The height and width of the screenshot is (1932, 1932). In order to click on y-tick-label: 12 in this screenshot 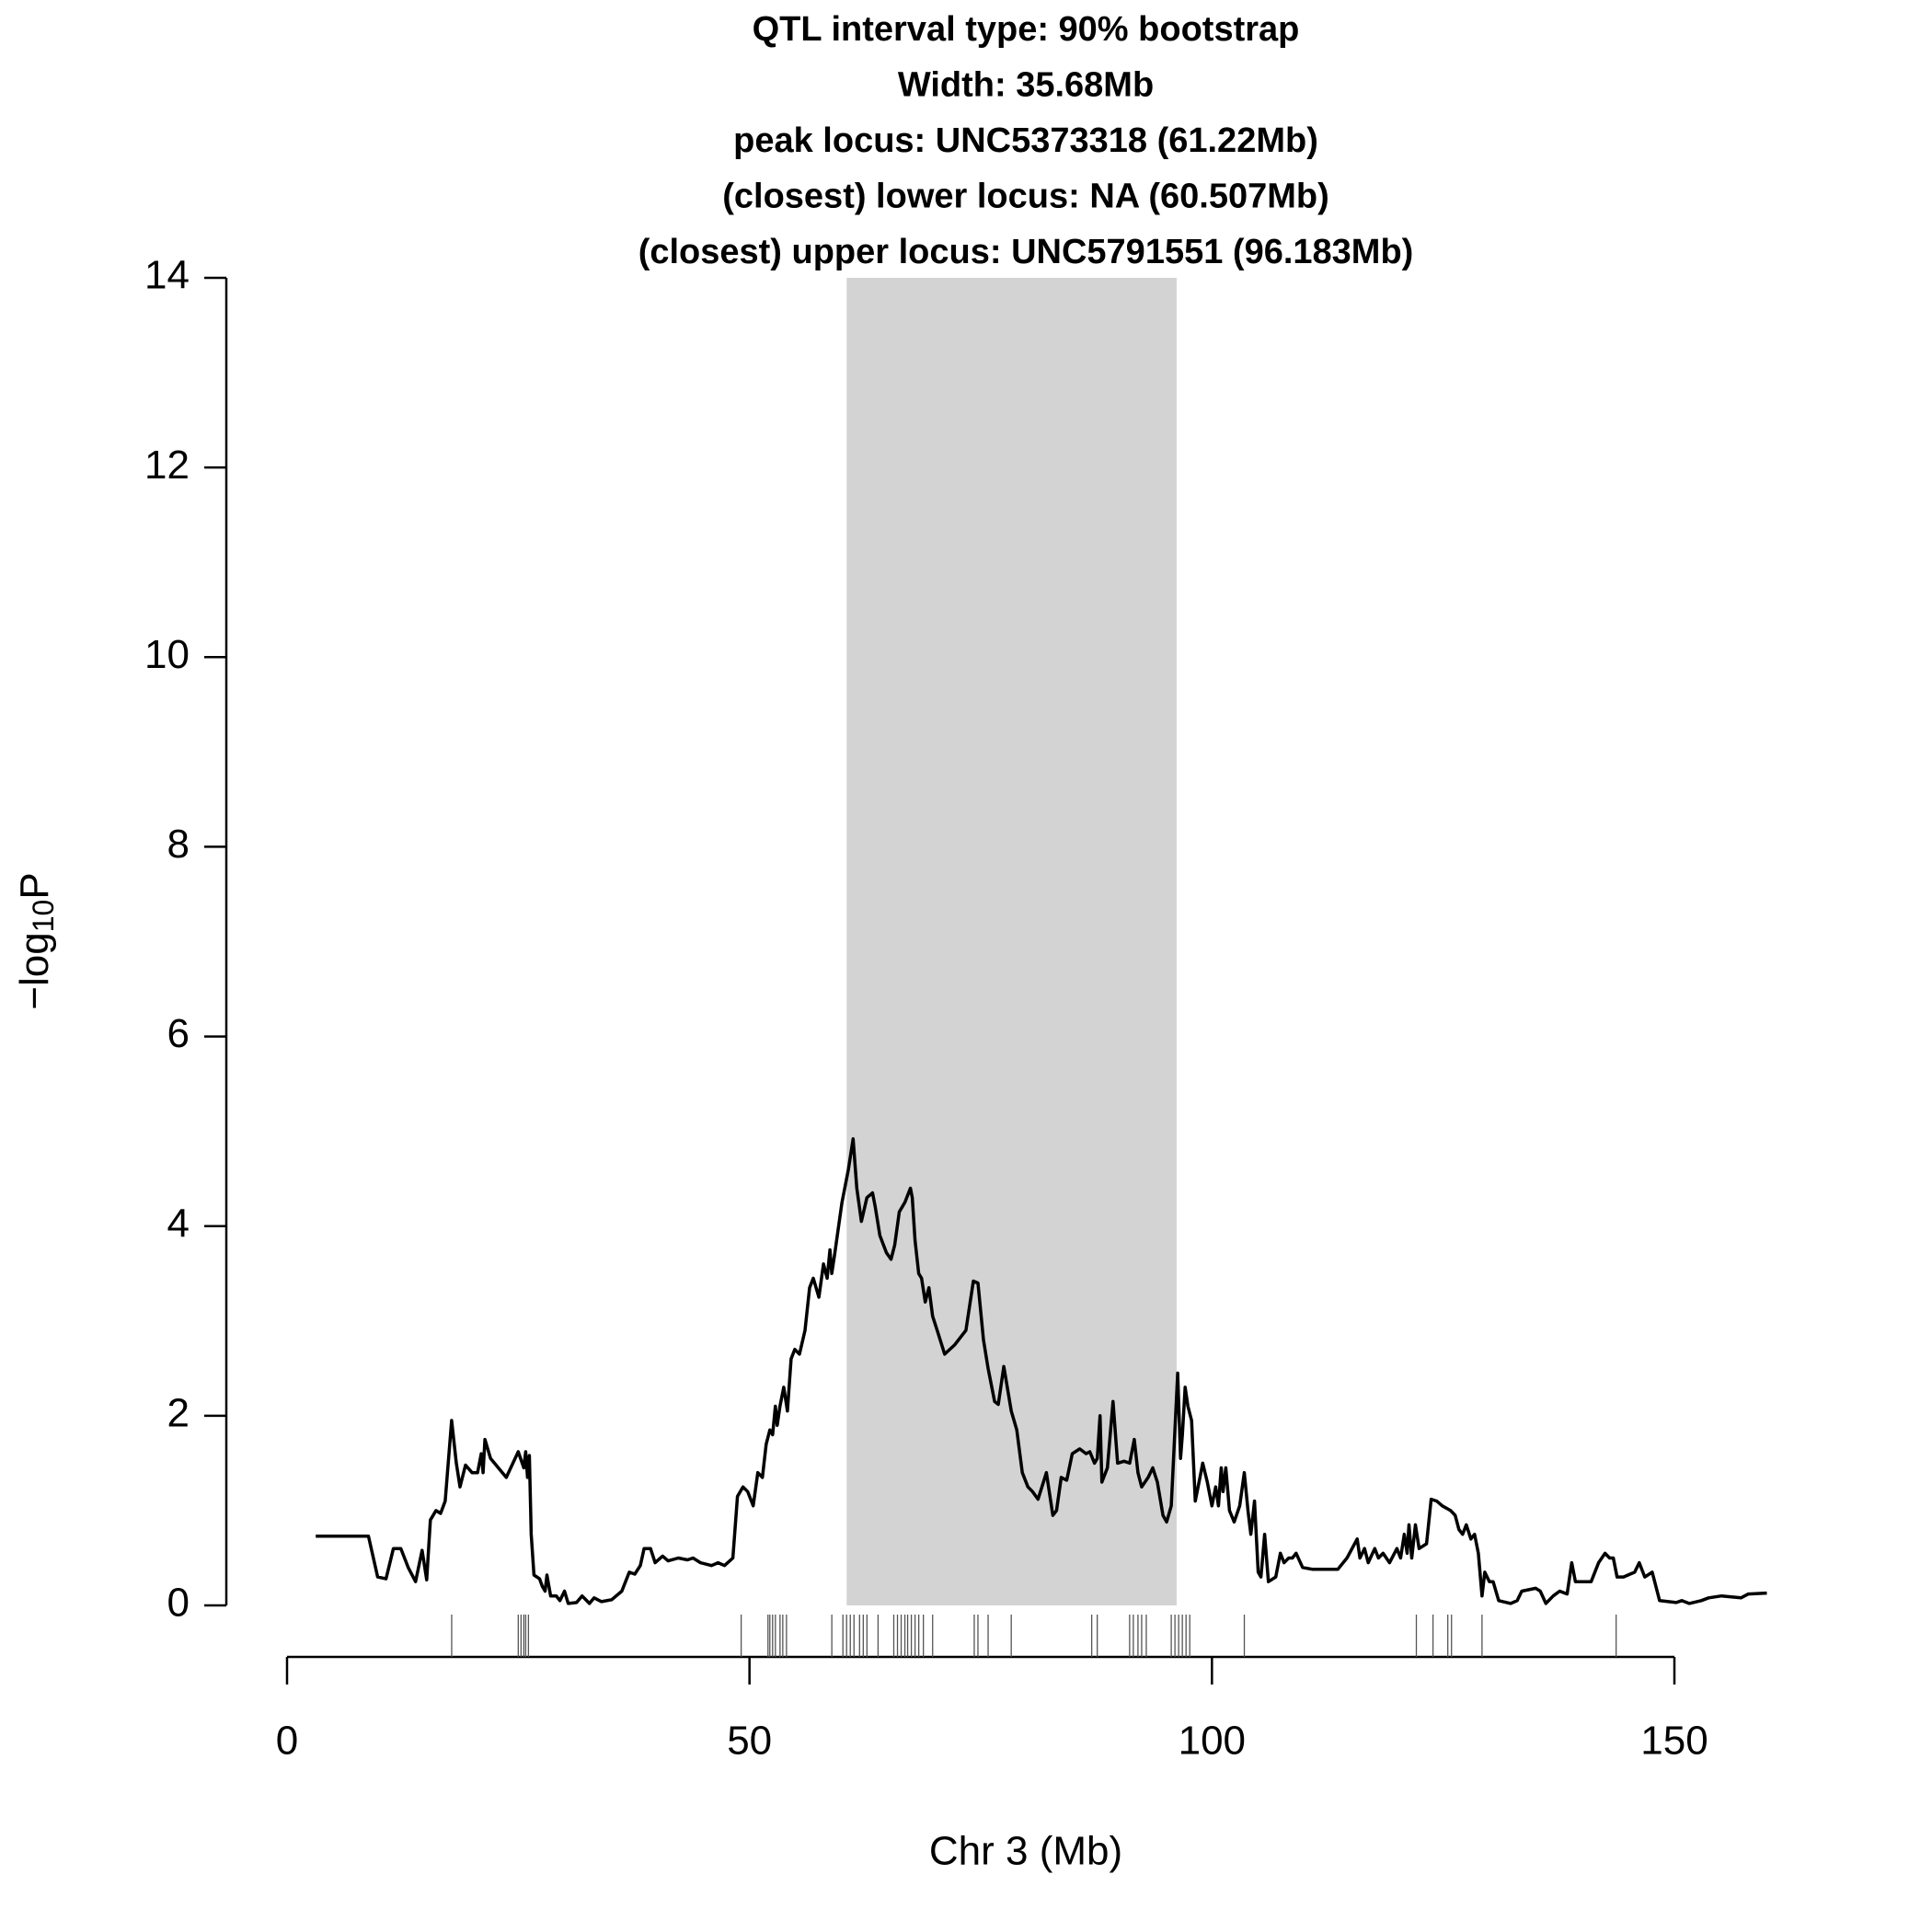, I will do `click(167, 465)`.